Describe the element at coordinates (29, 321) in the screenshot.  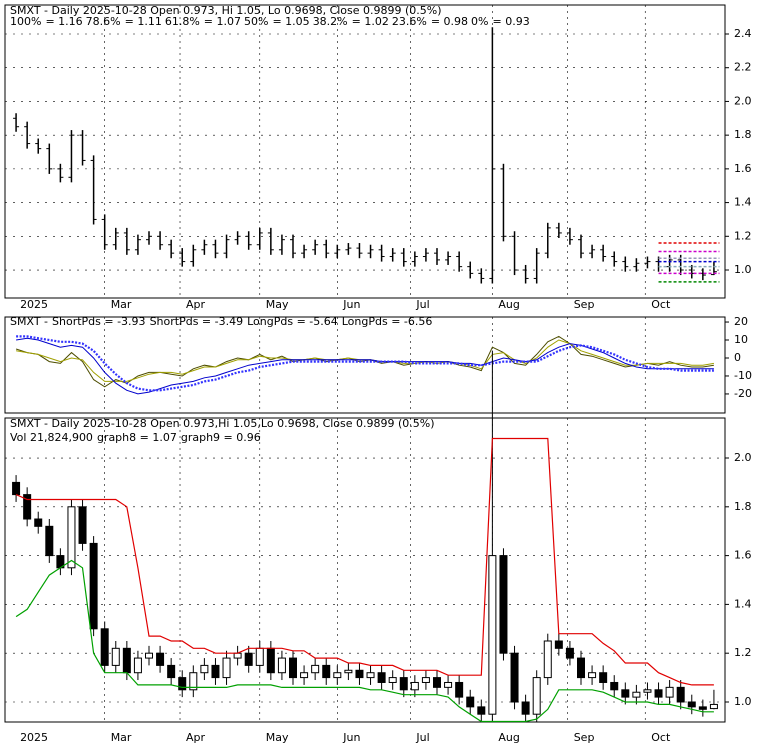
I see `panel-title: SMXT -` at that location.